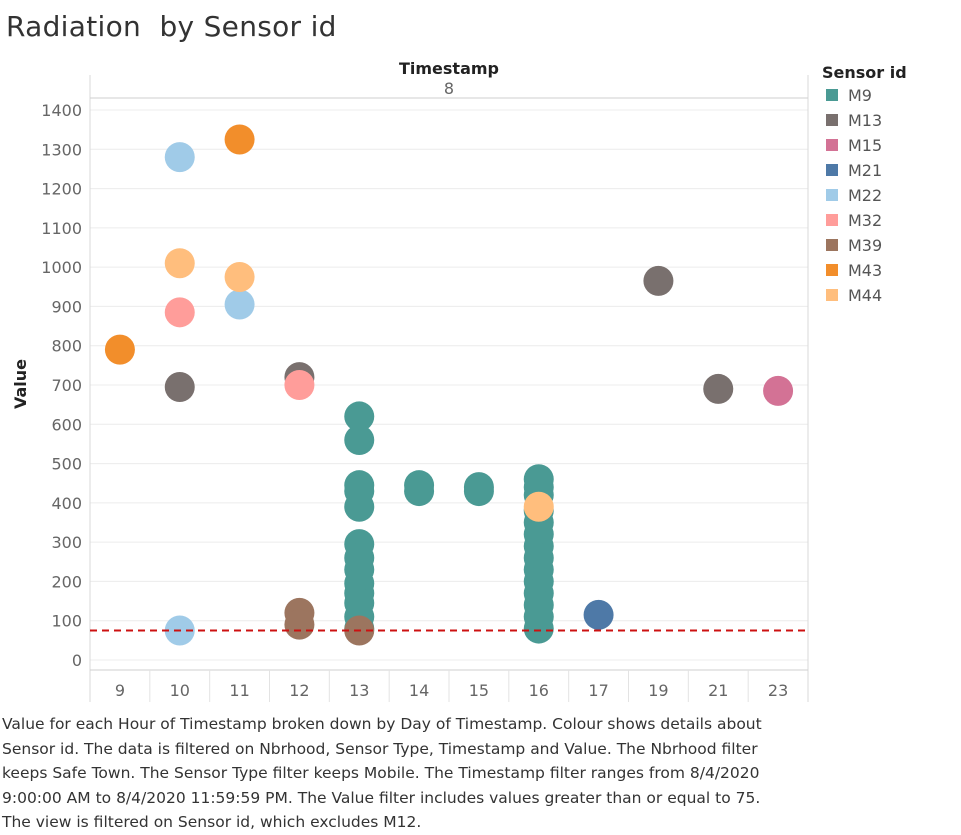 The height and width of the screenshot is (835, 961). I want to click on y-tick-label: 1100, so click(61, 228).